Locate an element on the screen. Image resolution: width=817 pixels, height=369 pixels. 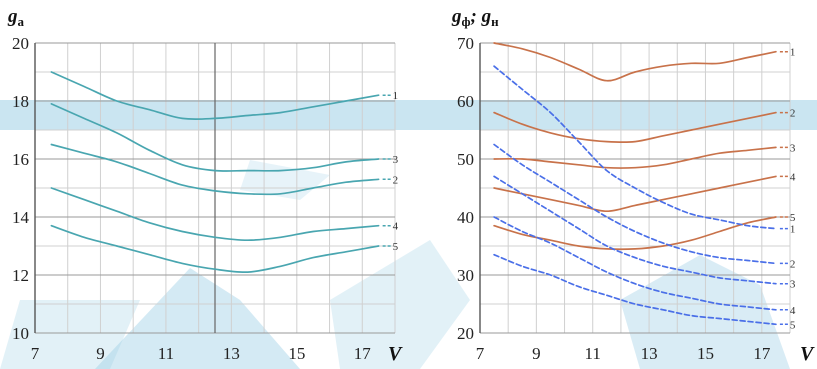
right-dashed-series-label: 2 is located at coordinates (793, 264).